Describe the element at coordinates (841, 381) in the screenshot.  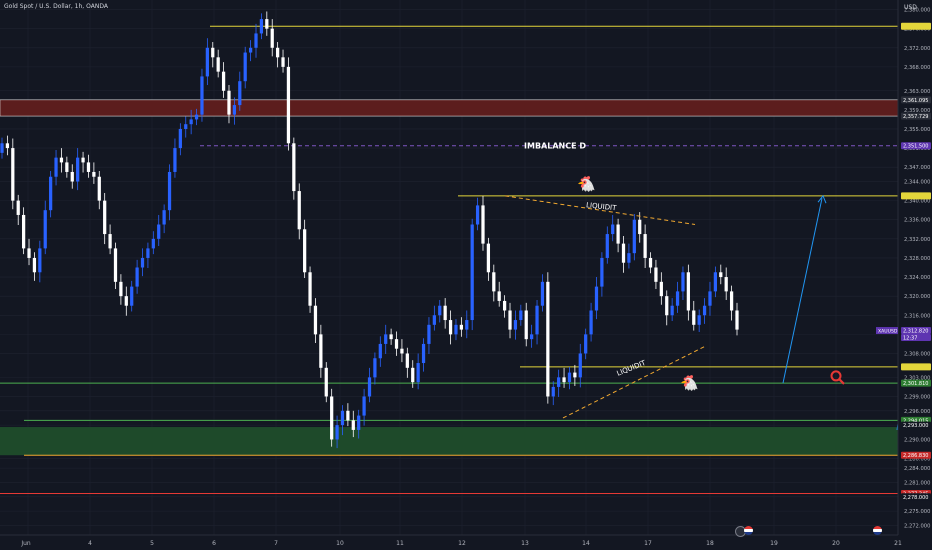
I see `search-icon-handle` at that location.